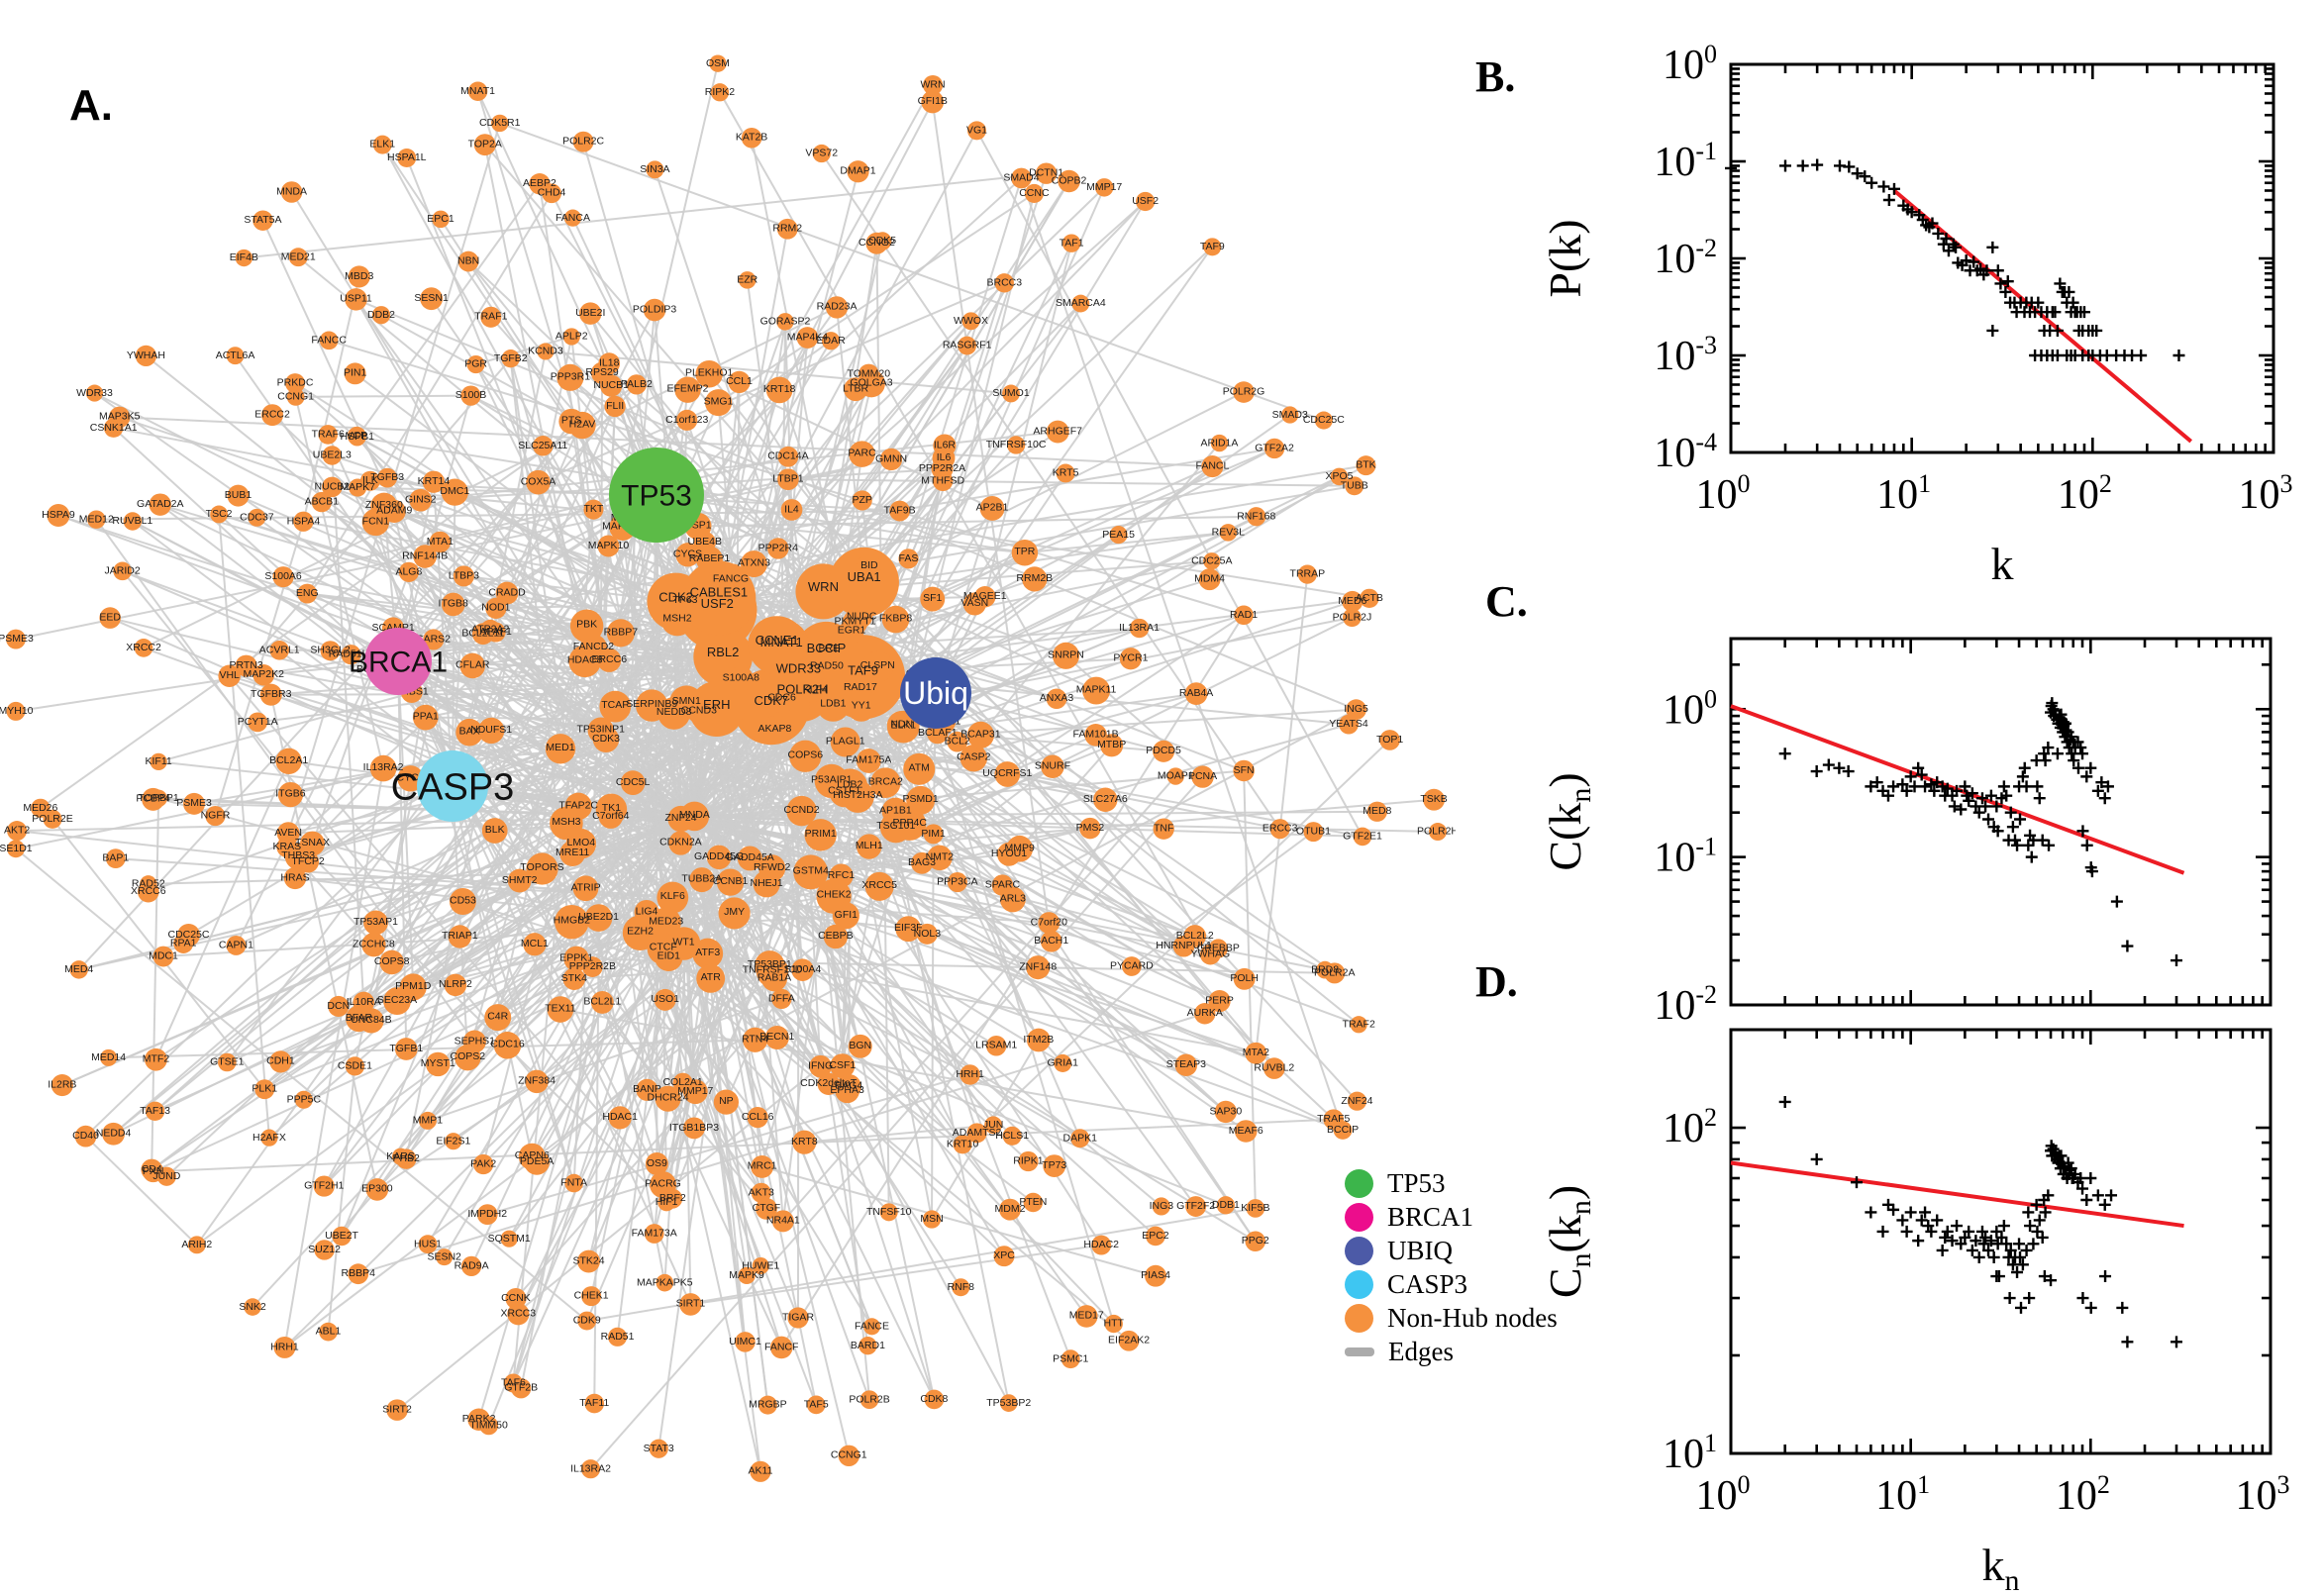 The height and width of the screenshot is (1596, 2323). What do you see at coordinates (1427, 1283) in the screenshot?
I see `legend-label: CASP3` at bounding box center [1427, 1283].